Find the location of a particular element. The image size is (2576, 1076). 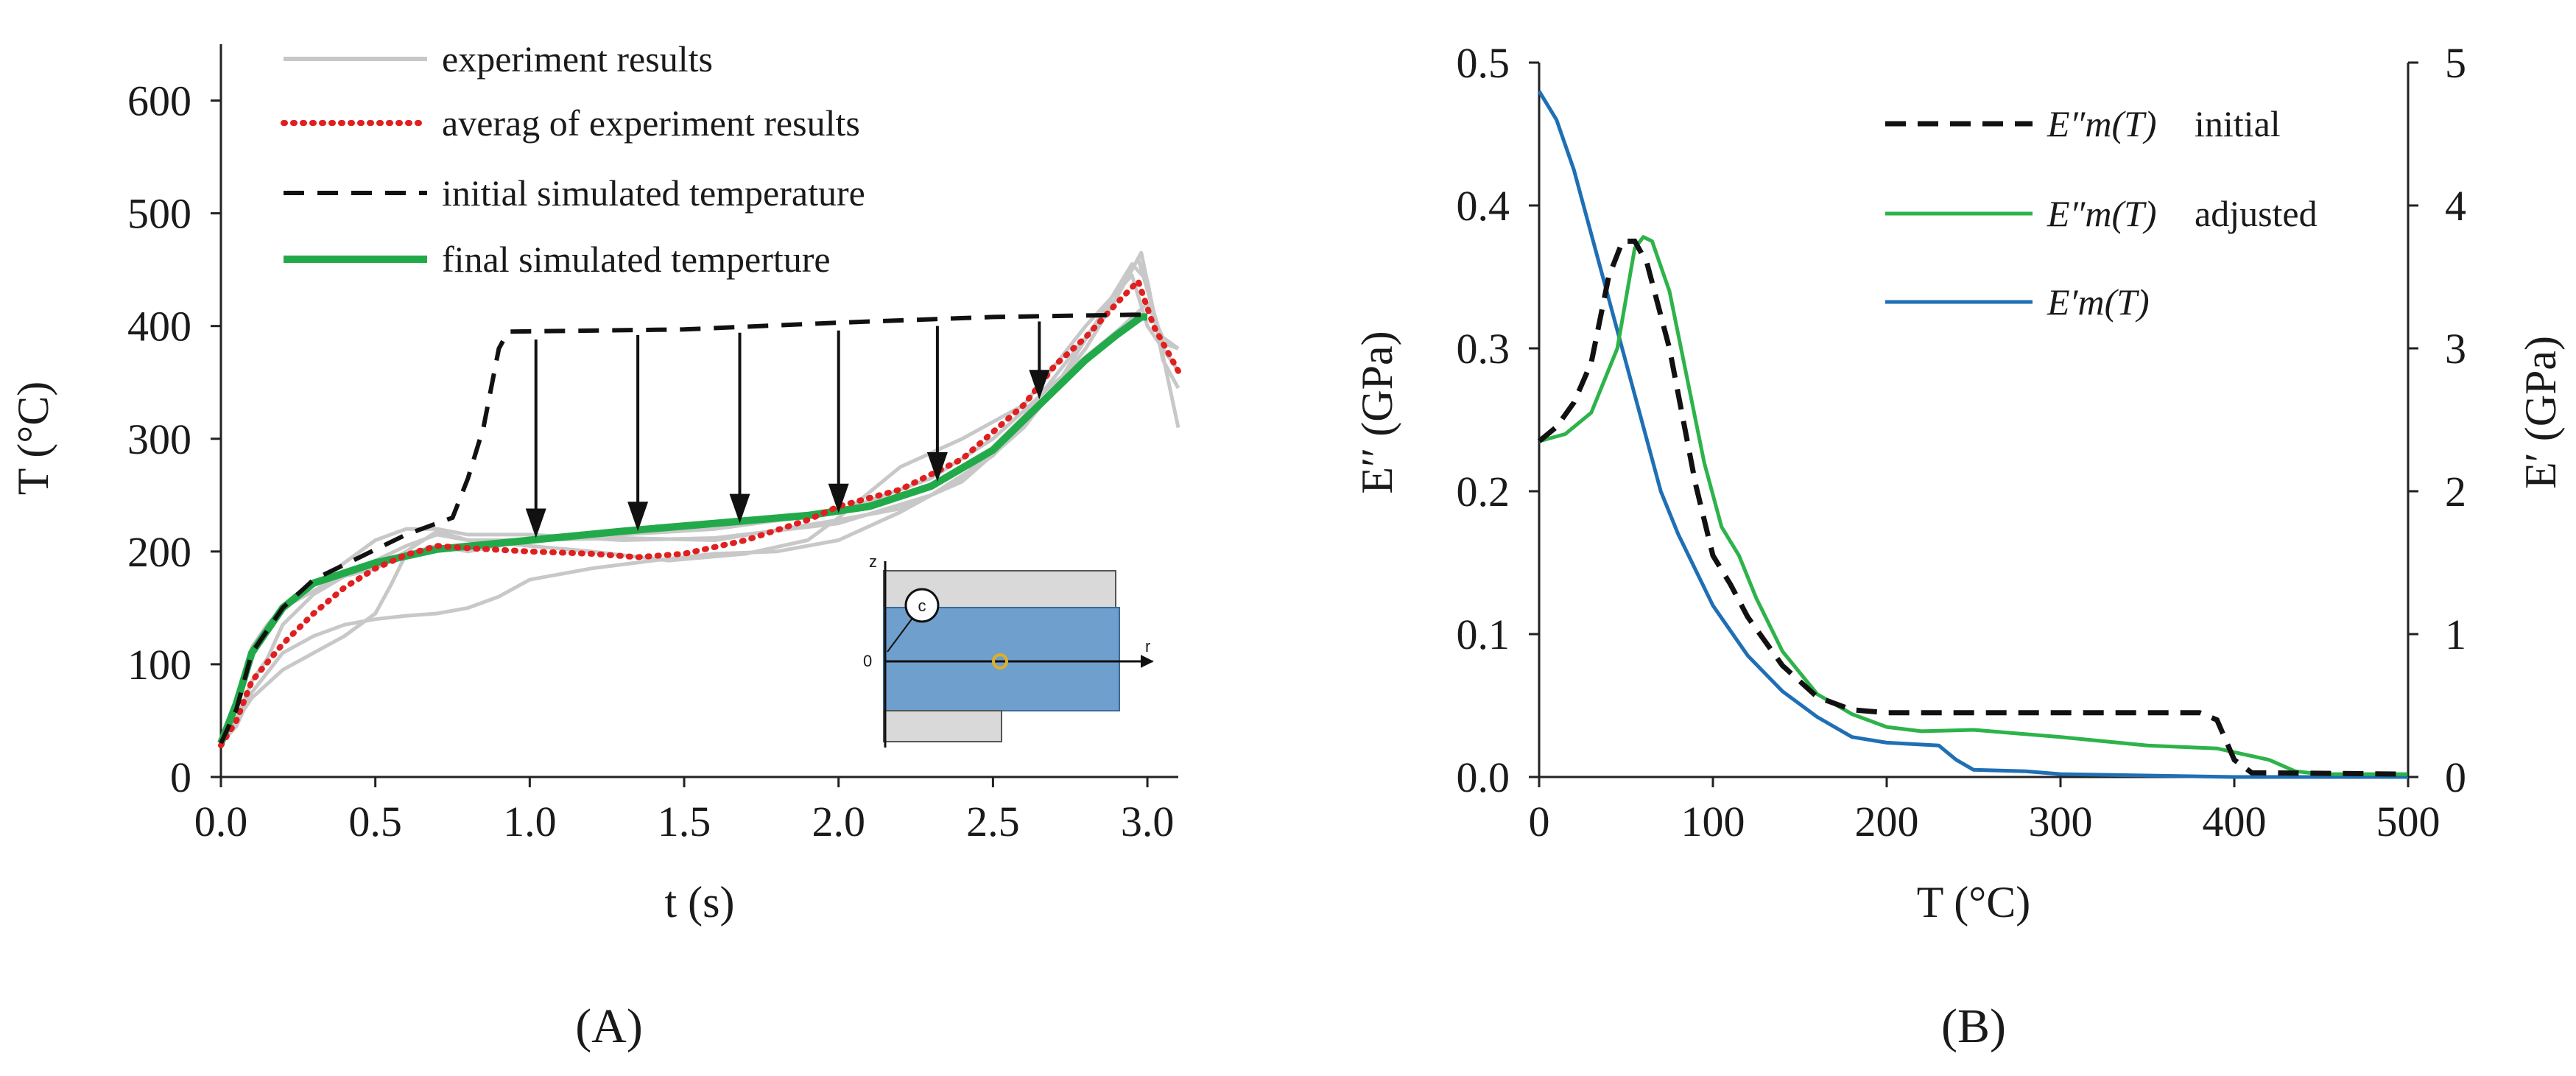

legend-label-experiment: experiment results is located at coordinates (577, 59).